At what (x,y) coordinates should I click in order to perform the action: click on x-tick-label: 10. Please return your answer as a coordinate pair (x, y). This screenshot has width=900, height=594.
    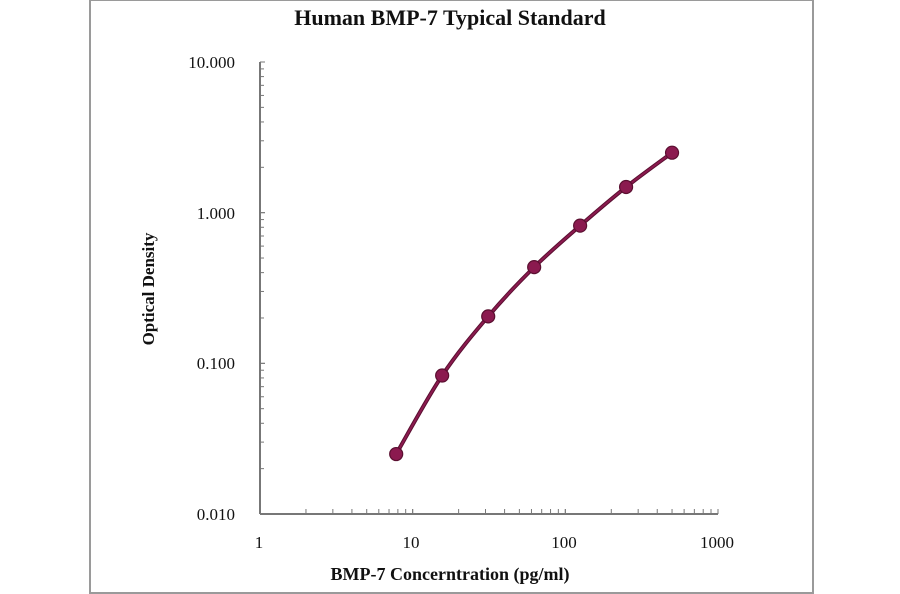
    Looking at the image, I should click on (411, 542).